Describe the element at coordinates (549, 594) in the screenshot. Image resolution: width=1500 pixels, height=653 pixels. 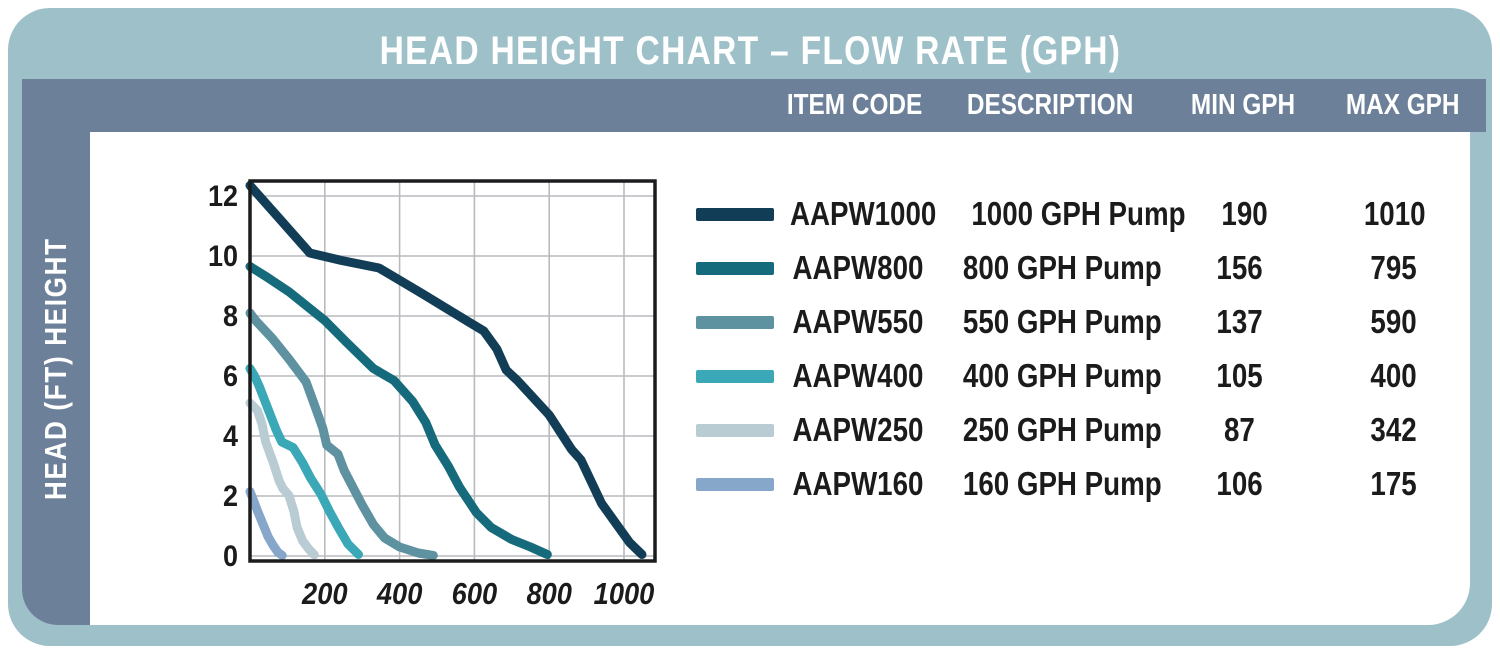
I see `x-tick-label: 800` at that location.